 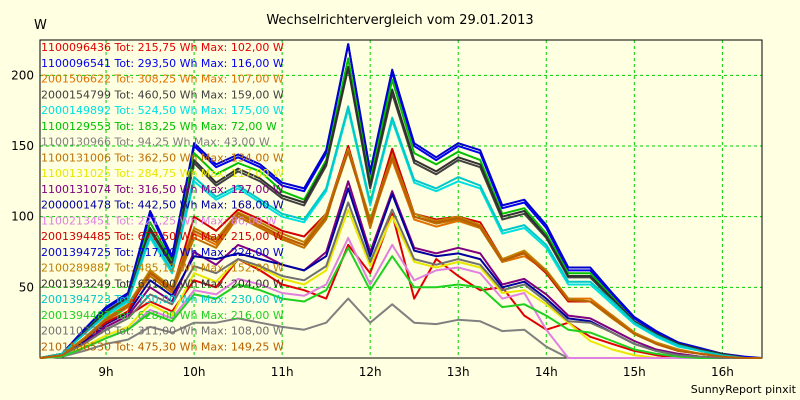 I want to click on legend-entry-7: 1100130966 Tot: 94,25 Wh Max: 43,00 W, so click(x=155, y=142).